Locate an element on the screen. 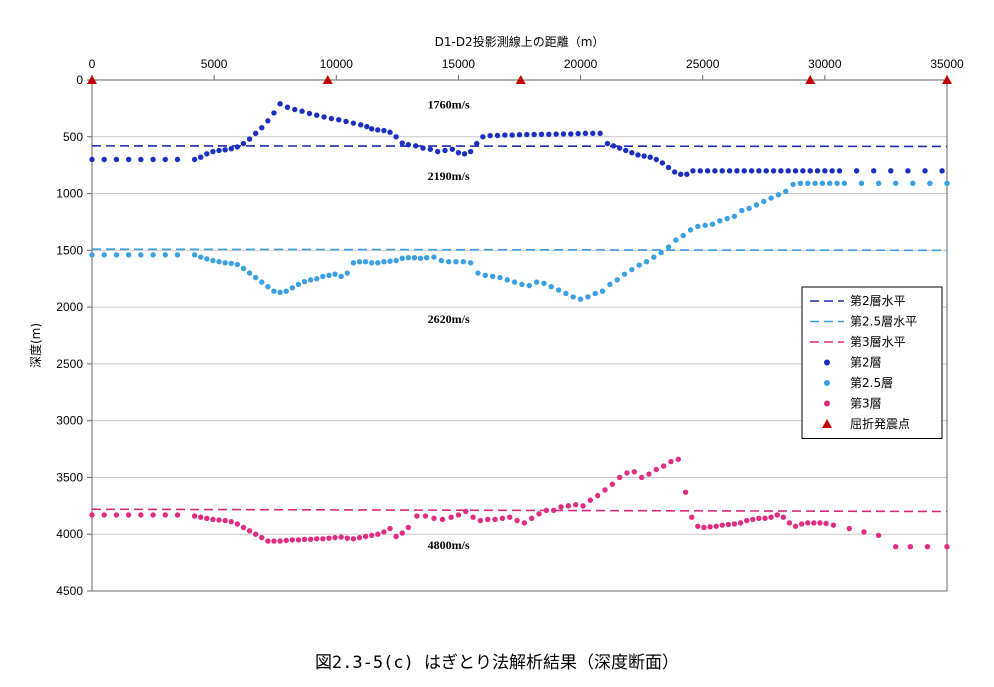 This screenshot has width=994, height=687. figure-caption: 図2.3-5(c) はぎとり法解析結果（深度断面） is located at coordinates (497, 663).